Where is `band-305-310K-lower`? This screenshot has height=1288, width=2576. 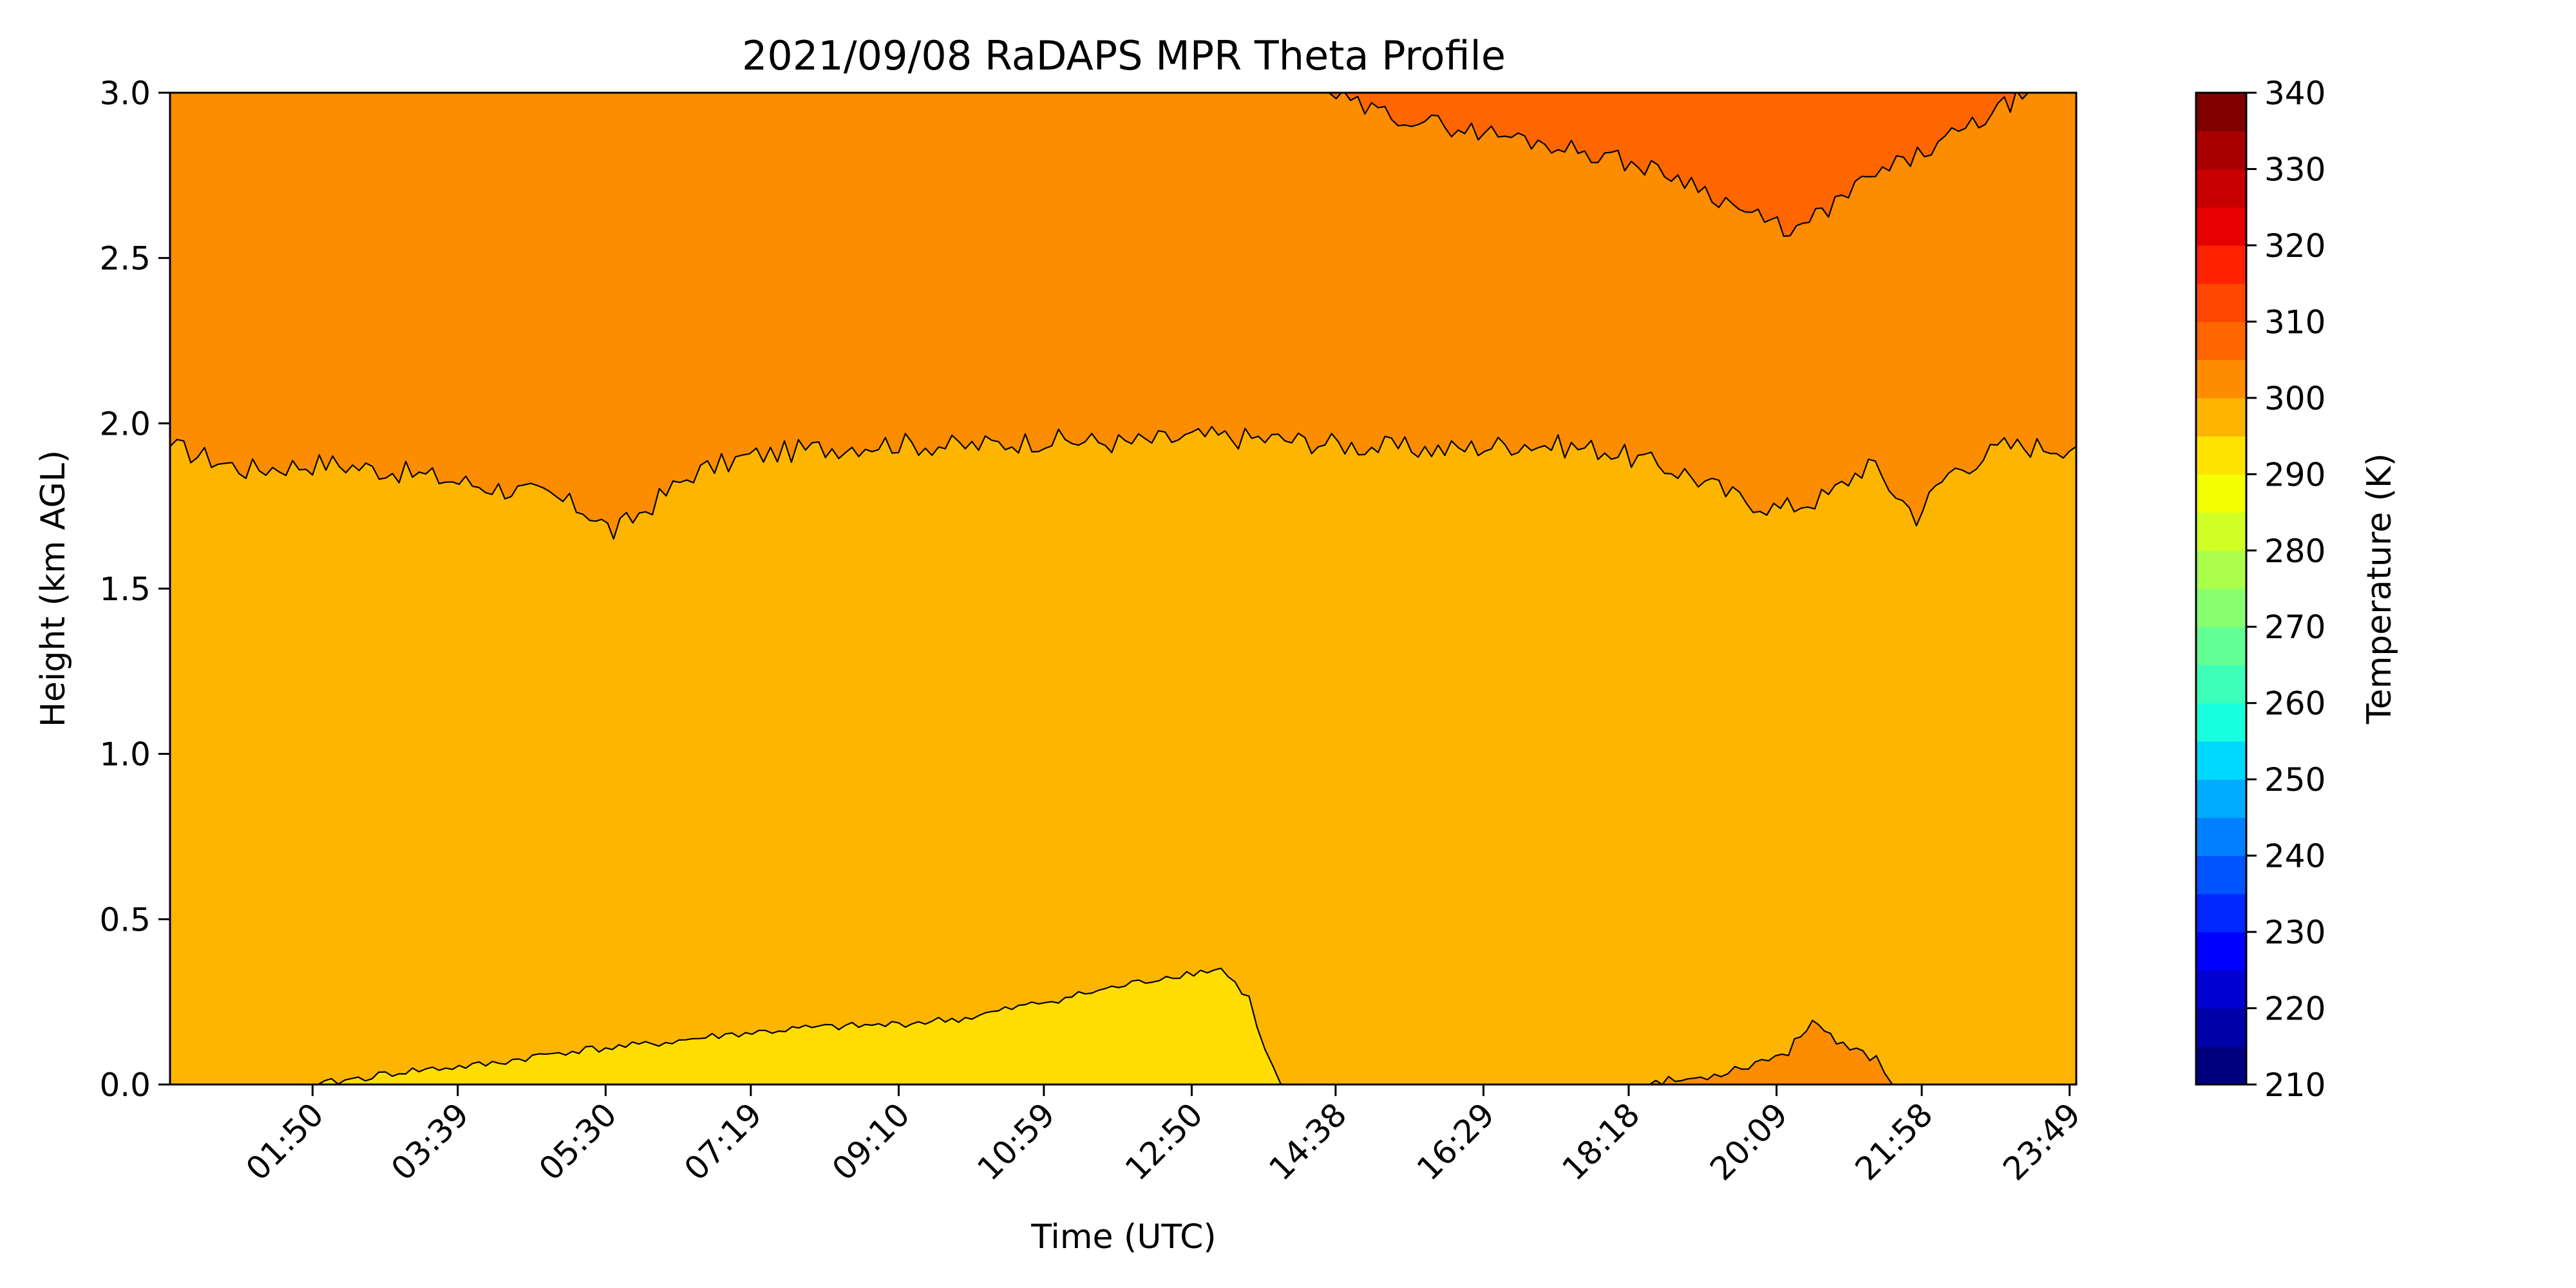
band-305-310K-lower is located at coordinates (1764, 1052).